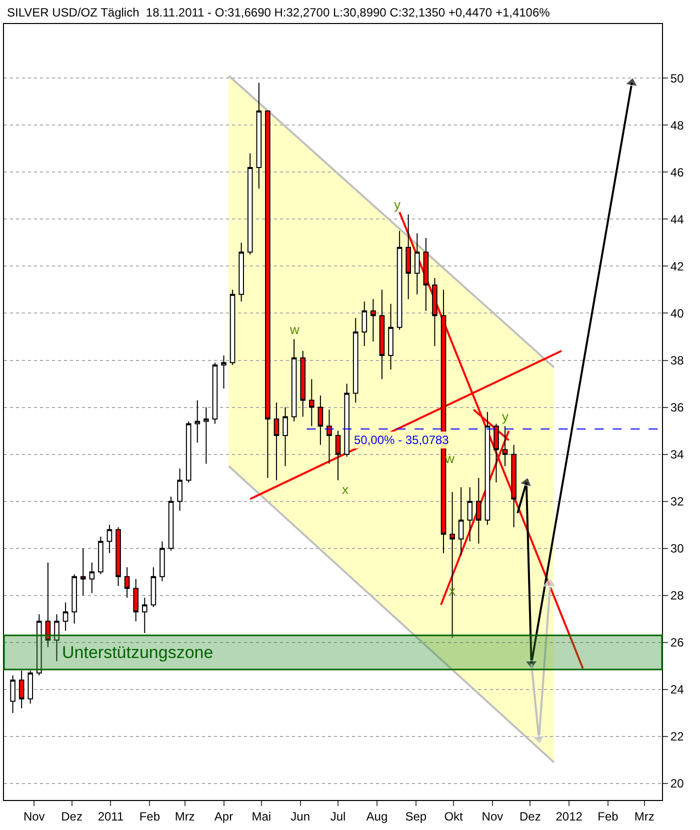 The image size is (700, 830). What do you see at coordinates (677, 407) in the screenshot?
I see `y-tick-label: 36` at bounding box center [677, 407].